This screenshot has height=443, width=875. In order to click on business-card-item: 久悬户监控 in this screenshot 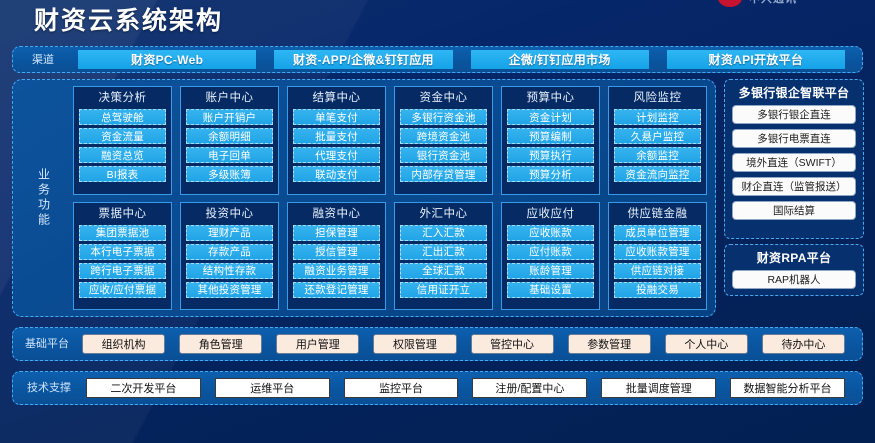, I will do `click(657, 136)`.